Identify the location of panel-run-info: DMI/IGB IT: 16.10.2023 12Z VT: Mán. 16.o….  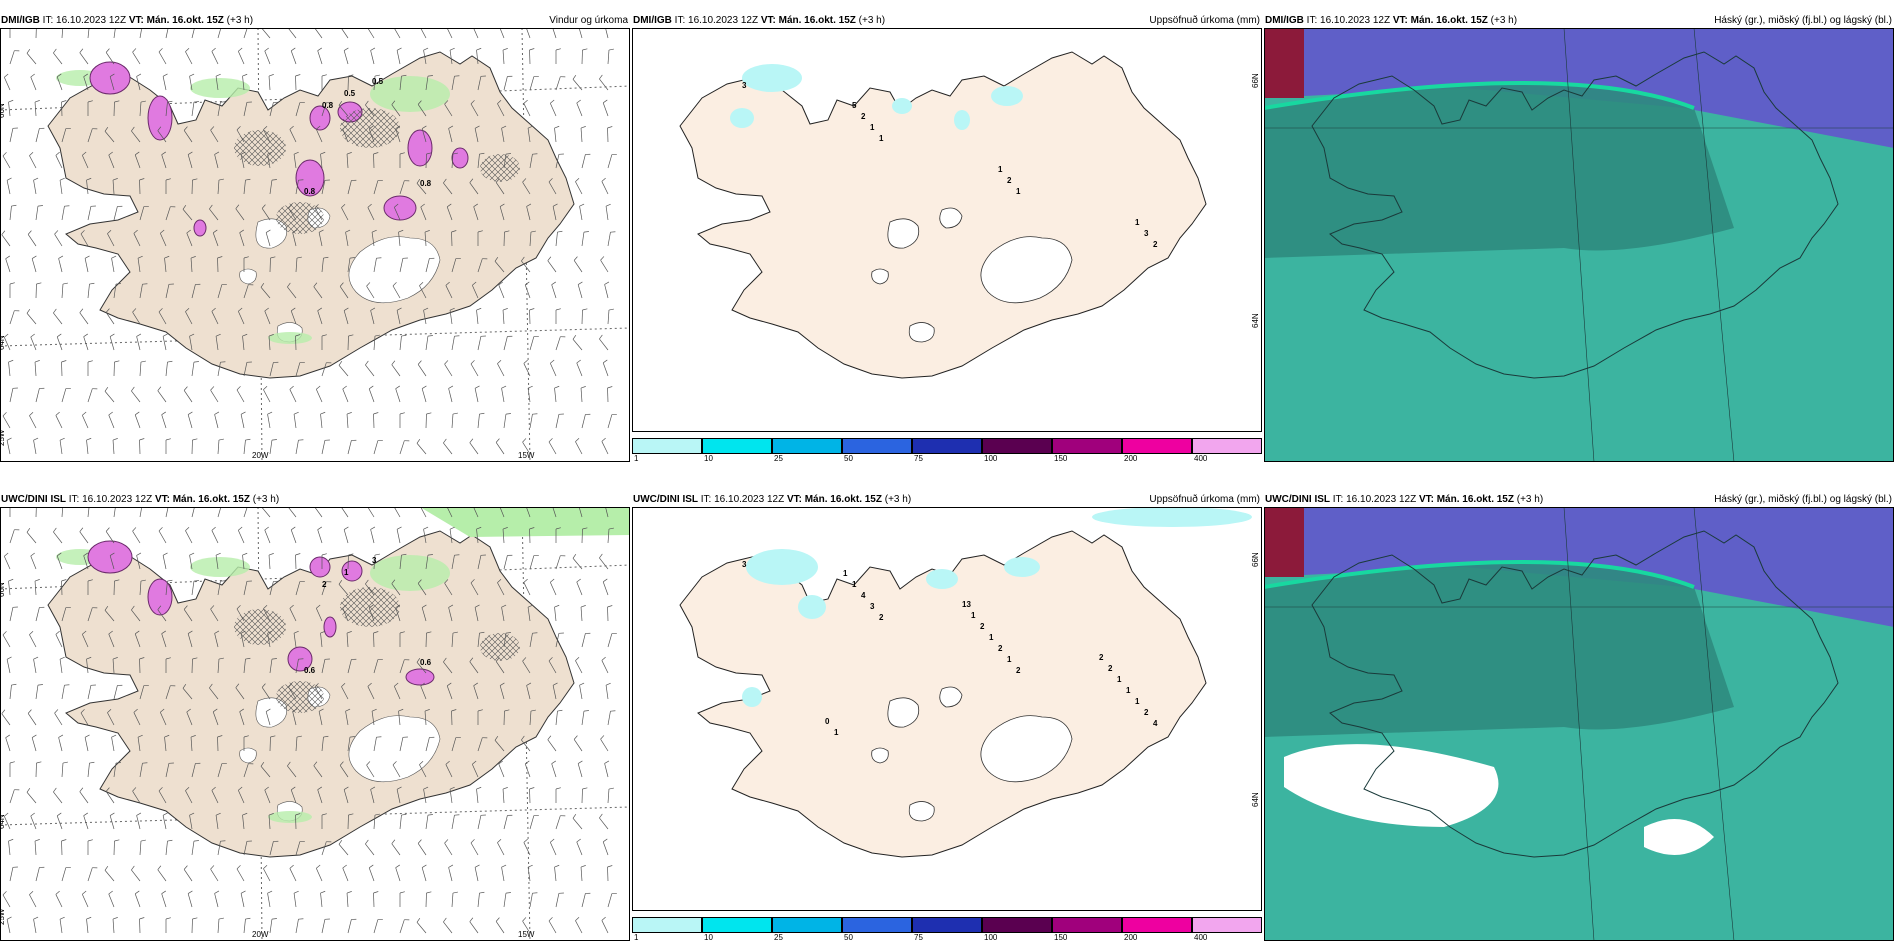
(1391, 21).